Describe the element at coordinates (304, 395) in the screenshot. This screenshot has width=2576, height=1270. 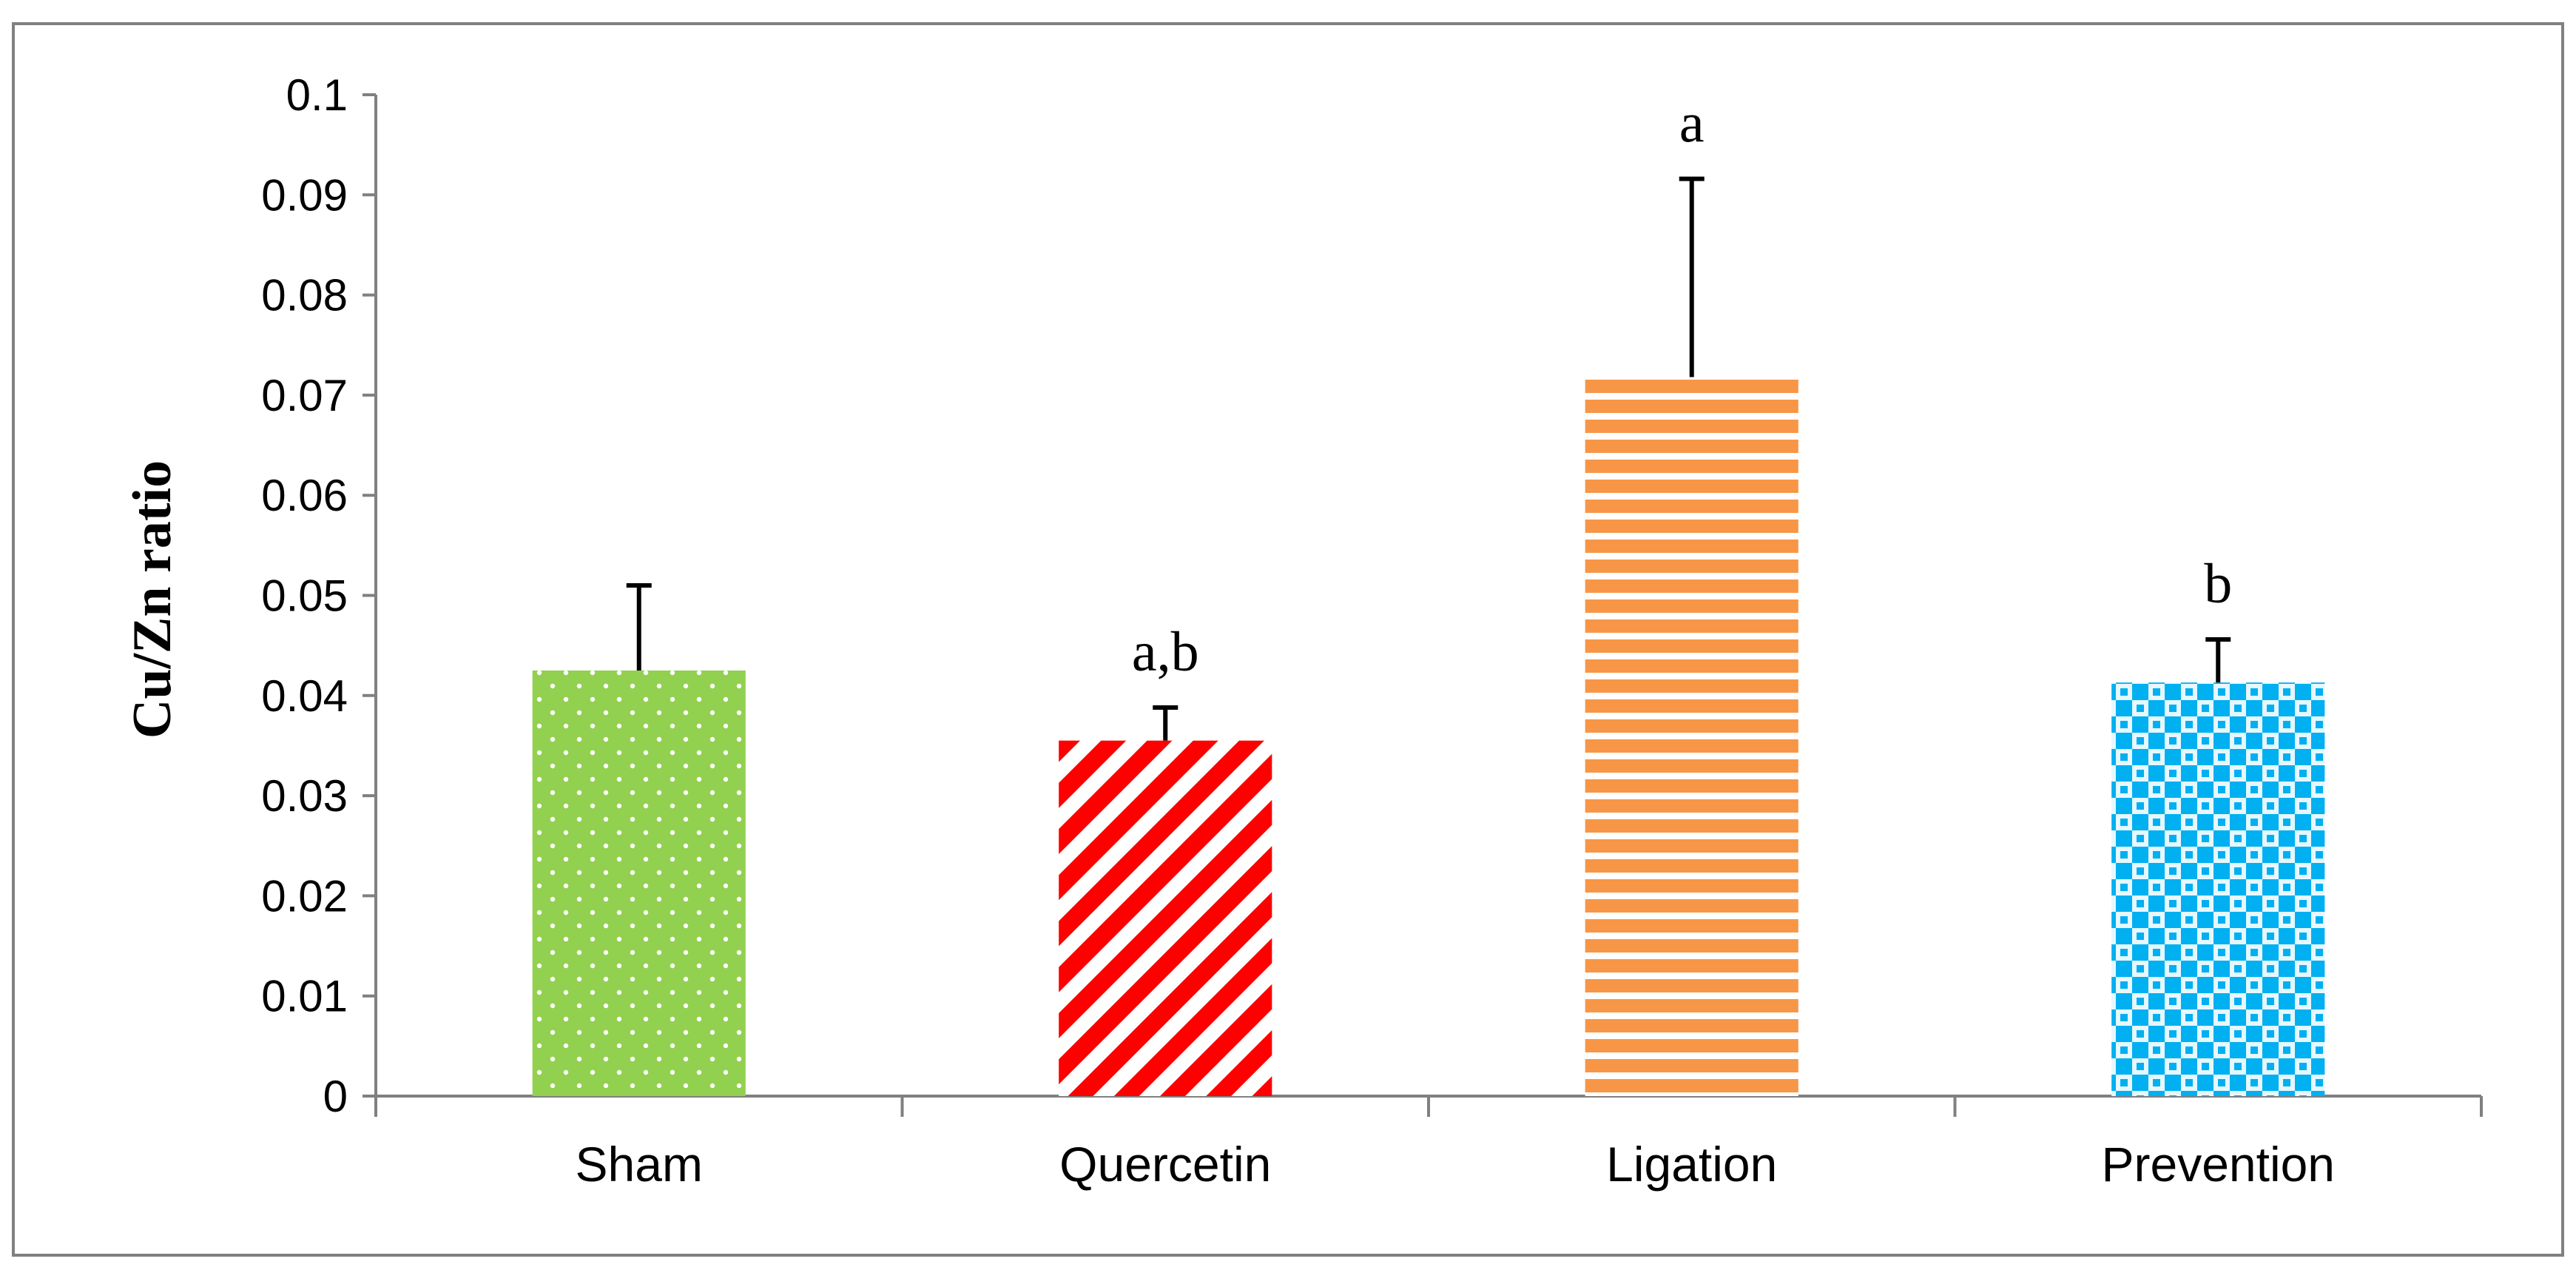
I see `y-tick-label: 0.07` at that location.